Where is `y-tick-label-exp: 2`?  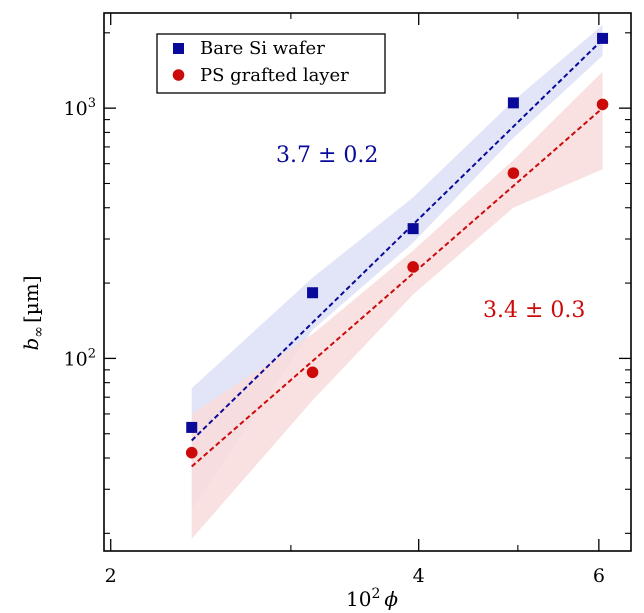 y-tick-label-exp: 2 is located at coordinates (92, 353).